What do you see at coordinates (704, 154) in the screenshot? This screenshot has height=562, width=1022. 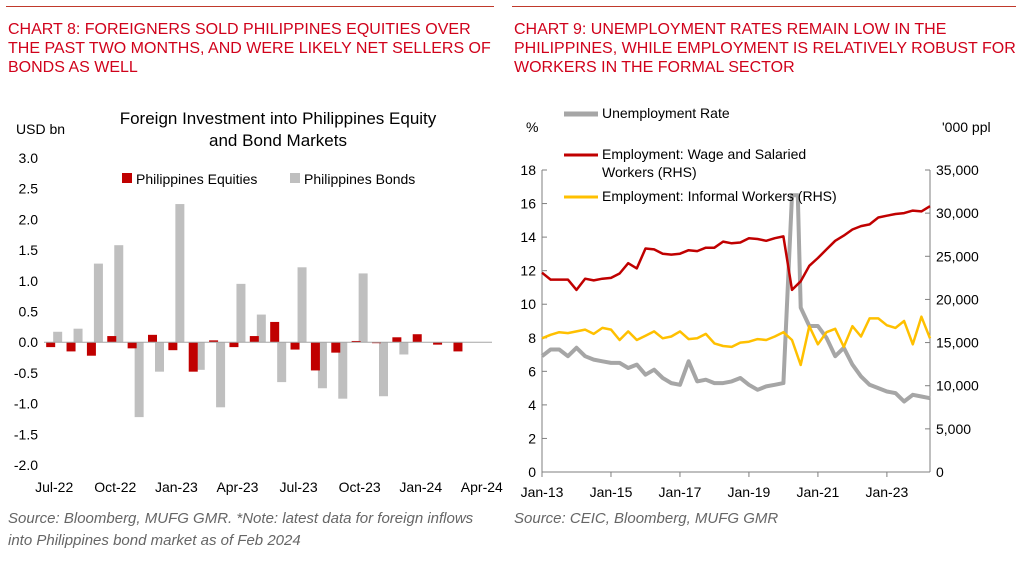 I see `legend-label-line: Employment: Wage and Salaried` at bounding box center [704, 154].